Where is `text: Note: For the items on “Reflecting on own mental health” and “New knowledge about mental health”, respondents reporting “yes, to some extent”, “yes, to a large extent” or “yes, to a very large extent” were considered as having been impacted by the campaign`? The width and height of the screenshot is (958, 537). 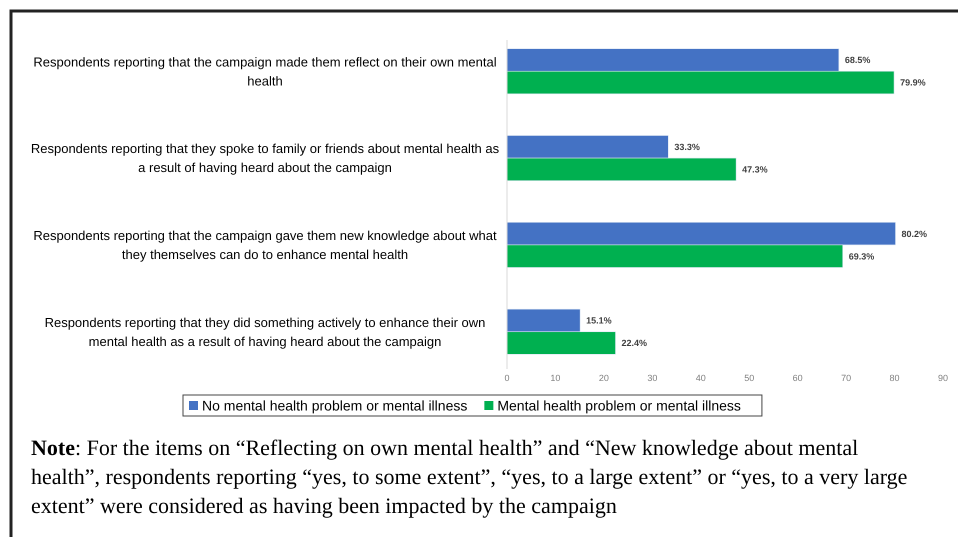 text: Note: For the items on “Reflecting on own mental health” and “New knowledge about mental health”, respondents reporting “yes, to some extent”, “yes, to a large extent” or “yes, to a very large extent” were considered as having been impacted by the campaign is located at coordinates (469, 476).